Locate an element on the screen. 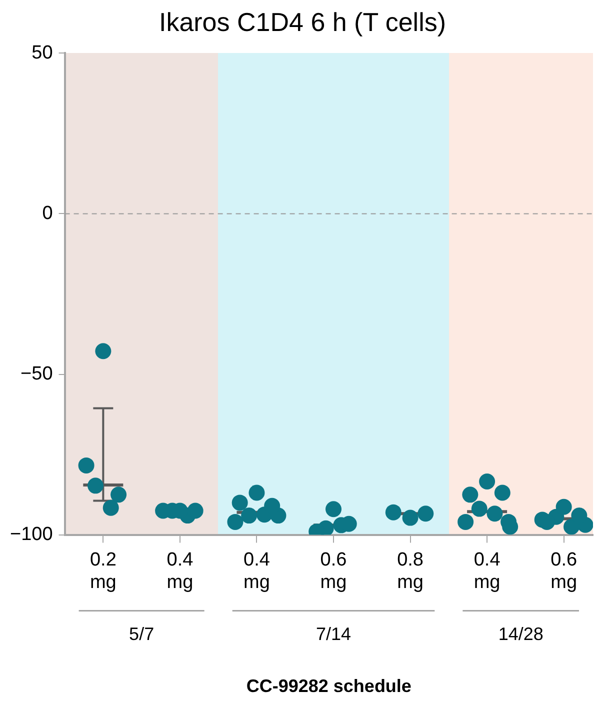 This screenshot has height=702, width=601. text: 7/14 is located at coordinates (334, 634).